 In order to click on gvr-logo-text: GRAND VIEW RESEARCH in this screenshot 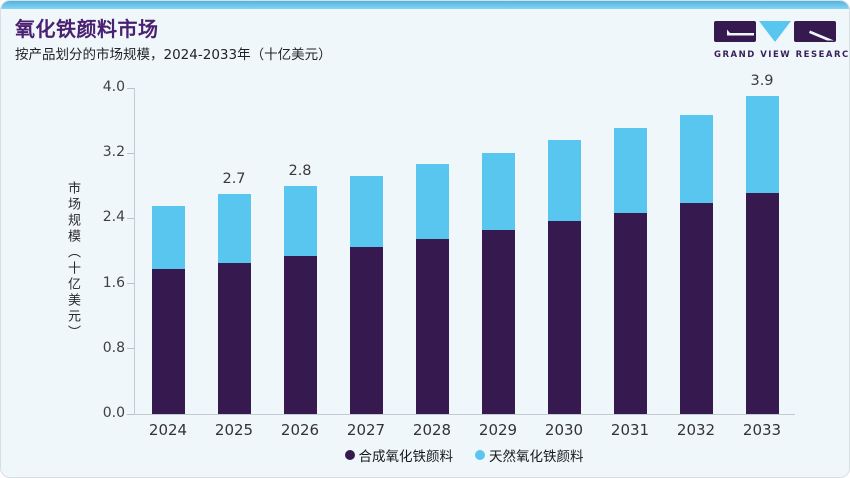, I will do `click(782, 55)`.